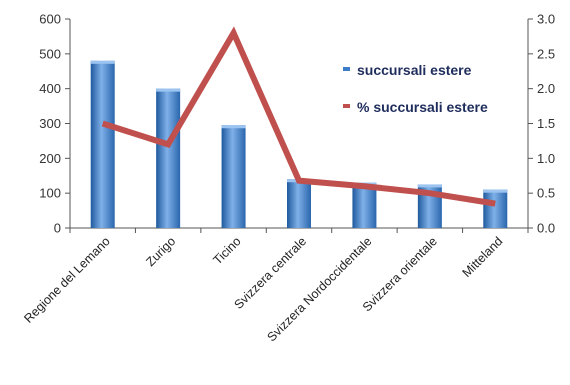 Image resolution: width=570 pixels, height=385 pixels. What do you see at coordinates (546, 158) in the screenshot?
I see `right-tick-label: 1.0` at bounding box center [546, 158].